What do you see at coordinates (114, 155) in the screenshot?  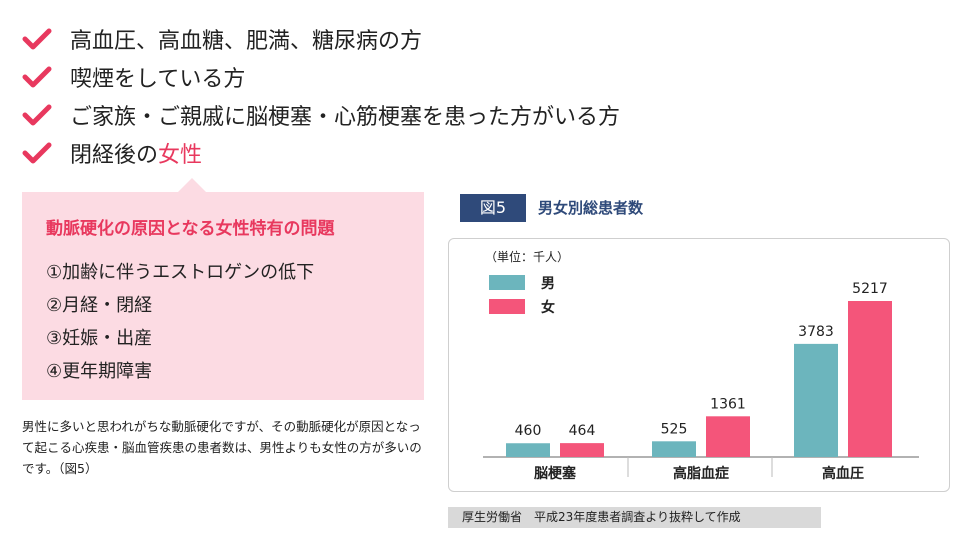 I see `check-item-text: 閉経後の` at bounding box center [114, 155].